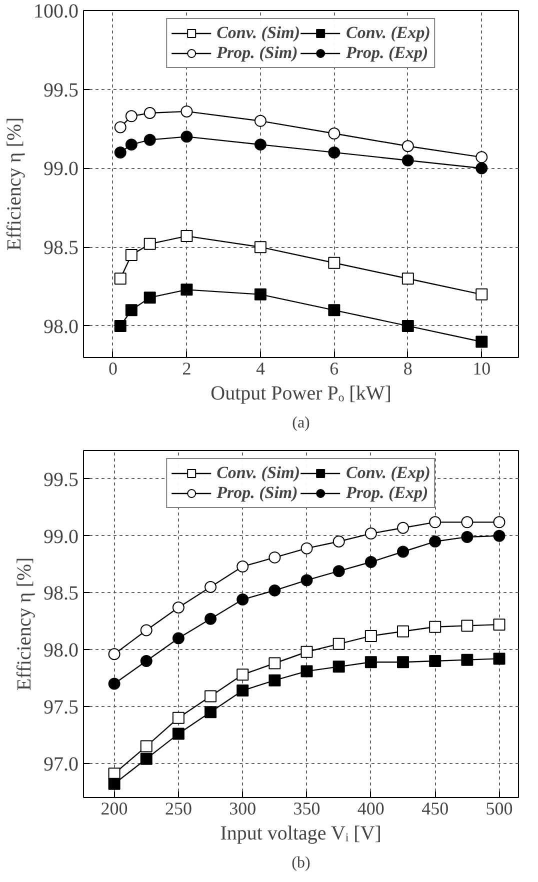  I want to click on y-tick-label: 97.5, so click(61, 707).